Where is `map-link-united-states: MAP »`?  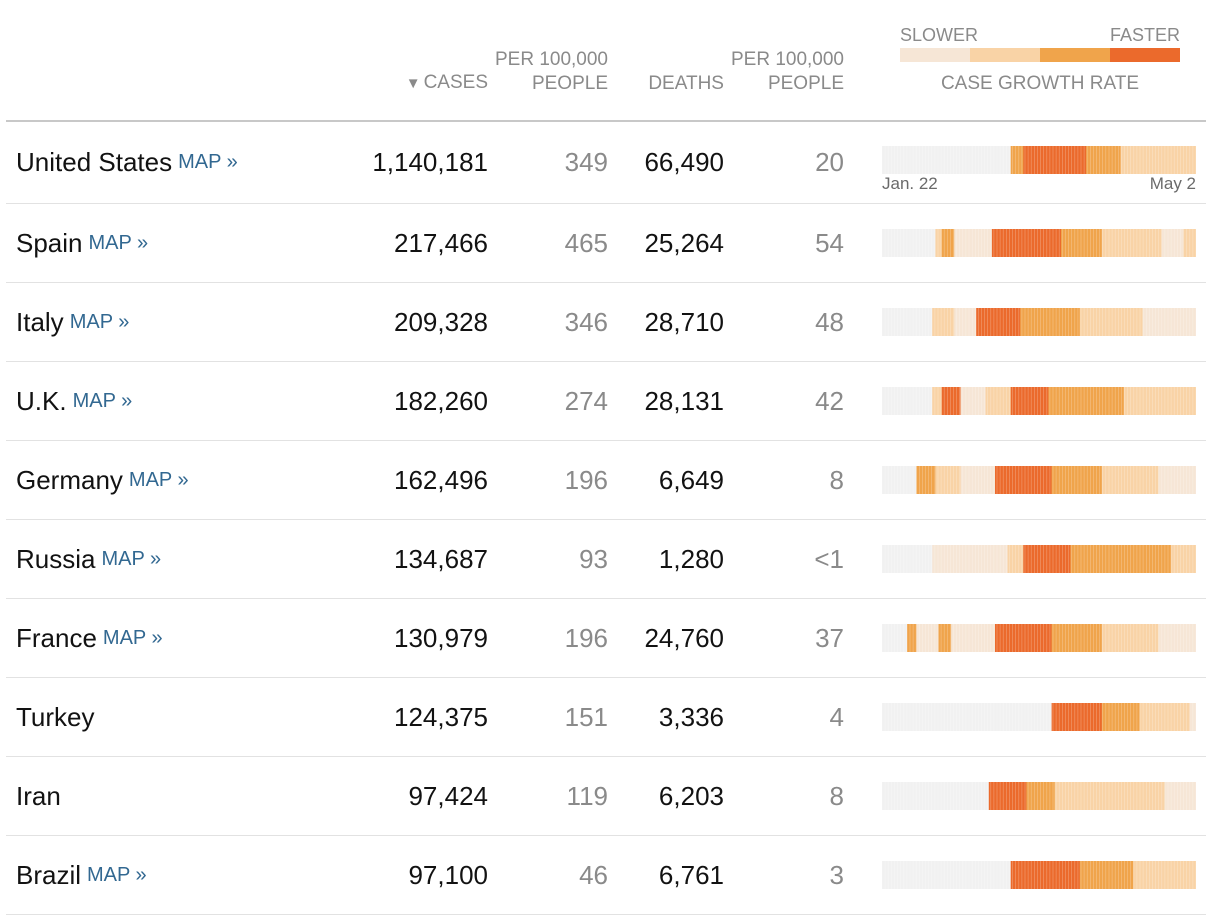
map-link-united-states: MAP » is located at coordinates (208, 162).